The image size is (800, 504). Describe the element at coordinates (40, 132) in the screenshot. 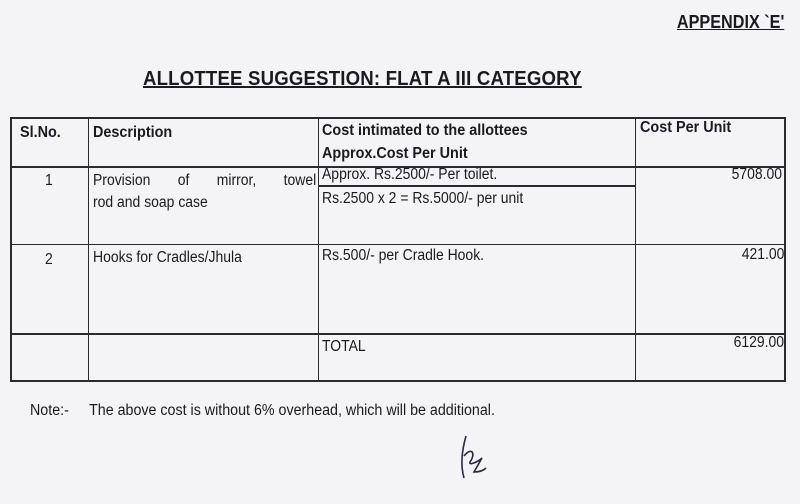

I see `header-slno: Sl.No.` at that location.